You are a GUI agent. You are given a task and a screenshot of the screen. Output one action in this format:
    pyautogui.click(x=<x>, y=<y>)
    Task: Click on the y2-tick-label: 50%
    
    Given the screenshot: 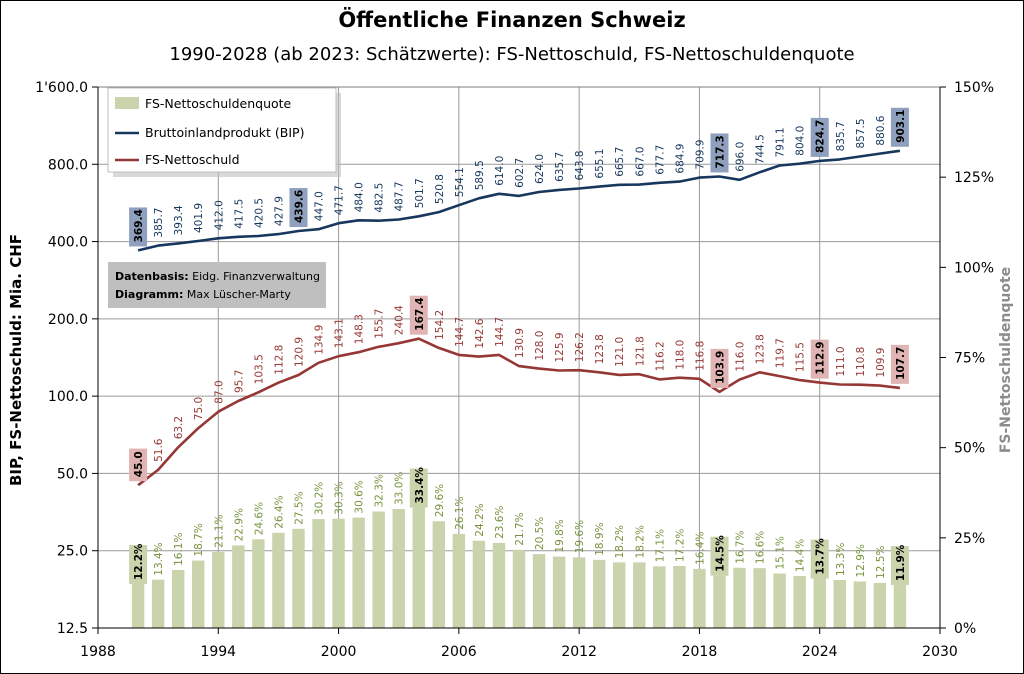 What is the action you would take?
    pyautogui.click(x=969, y=449)
    